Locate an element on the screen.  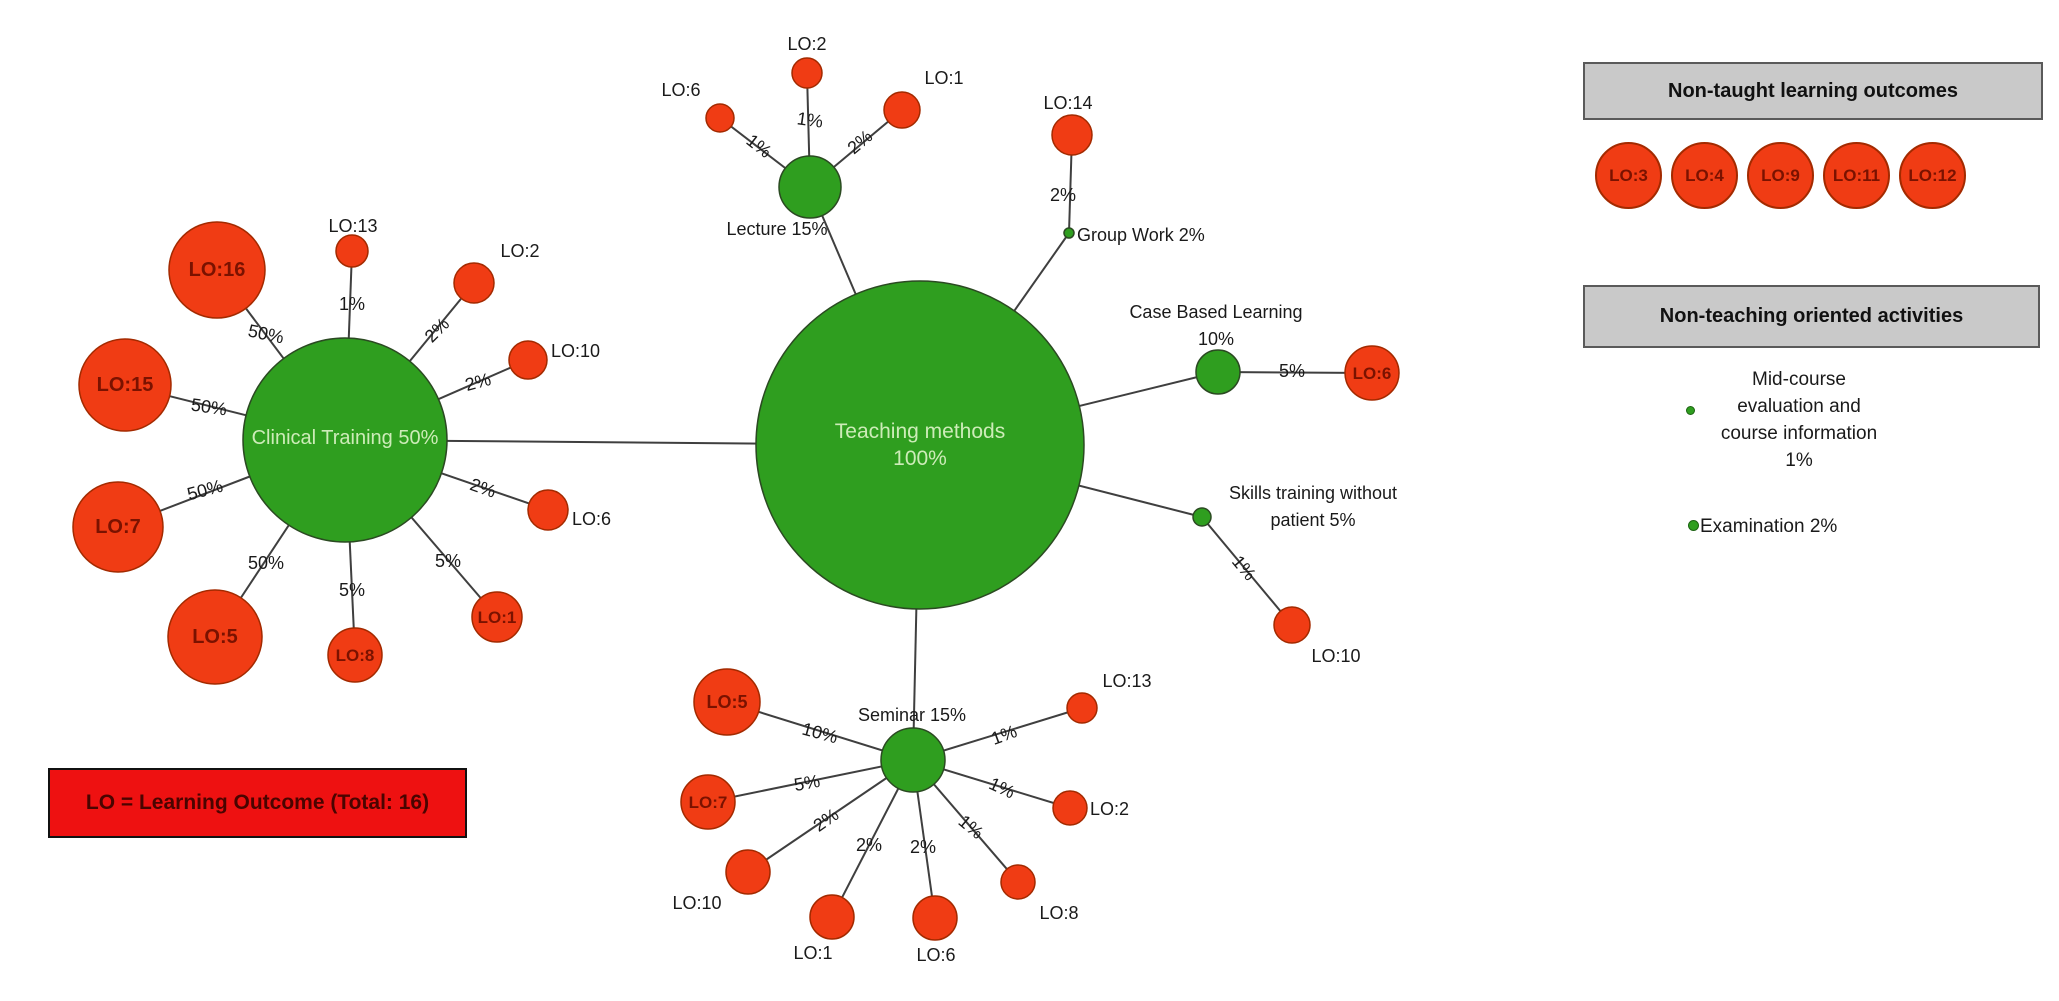
edge-label-seminar-lo2_seminar: 1% is located at coordinates (1002, 787).